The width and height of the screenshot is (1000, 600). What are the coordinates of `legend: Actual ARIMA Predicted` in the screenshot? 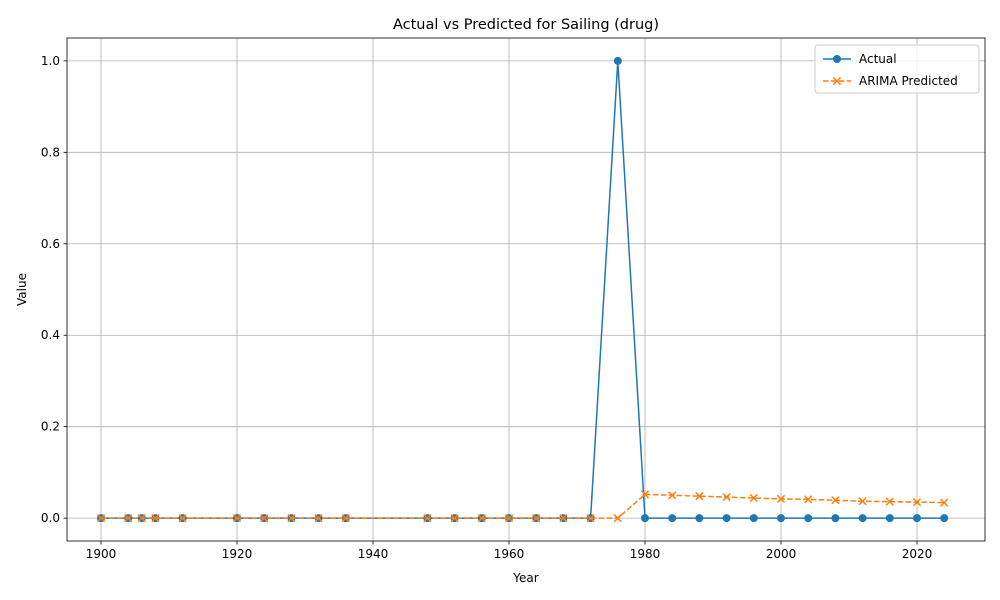 It's located at (897, 69).